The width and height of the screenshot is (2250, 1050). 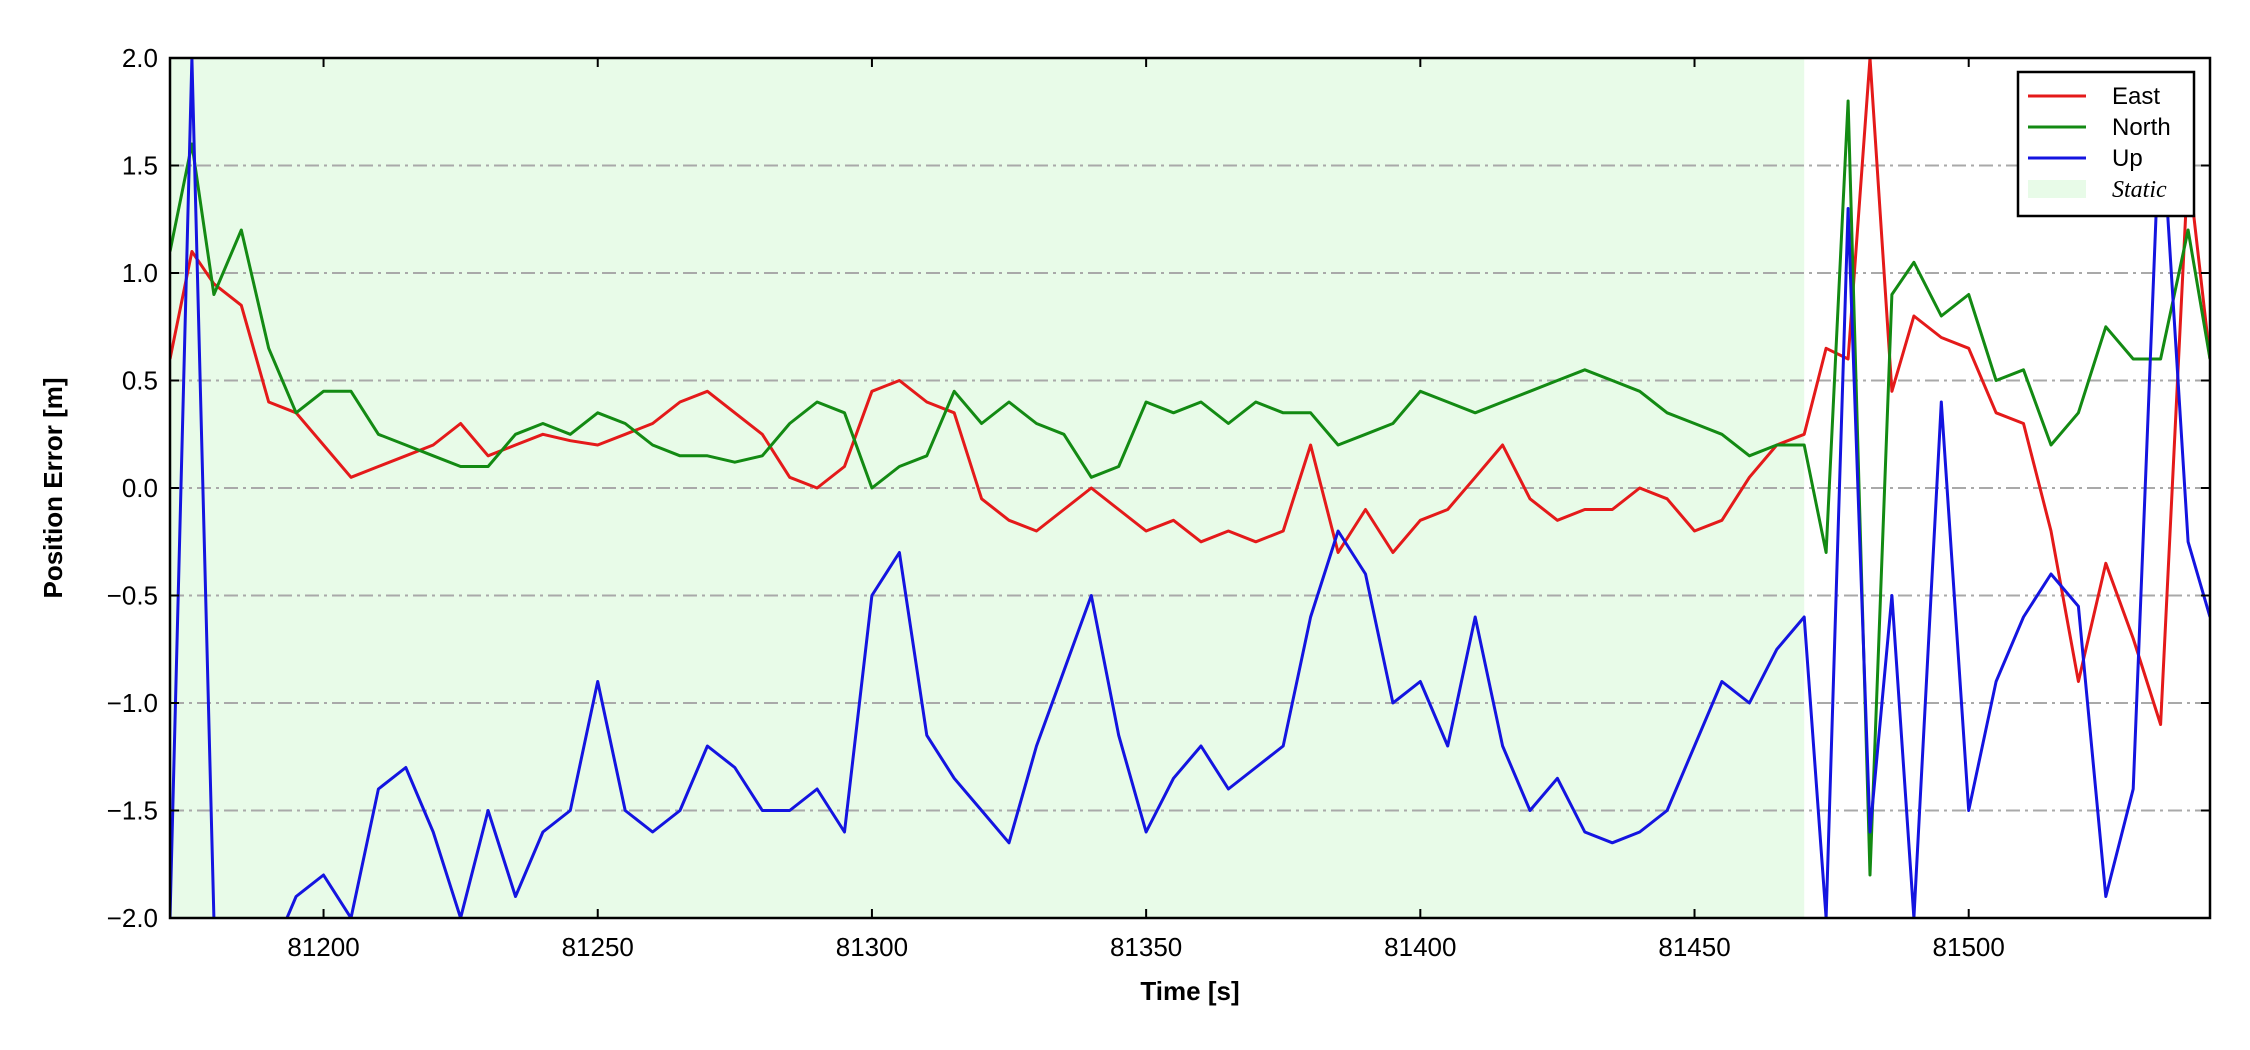 I want to click on legend-swatch-static, so click(x=2057, y=189).